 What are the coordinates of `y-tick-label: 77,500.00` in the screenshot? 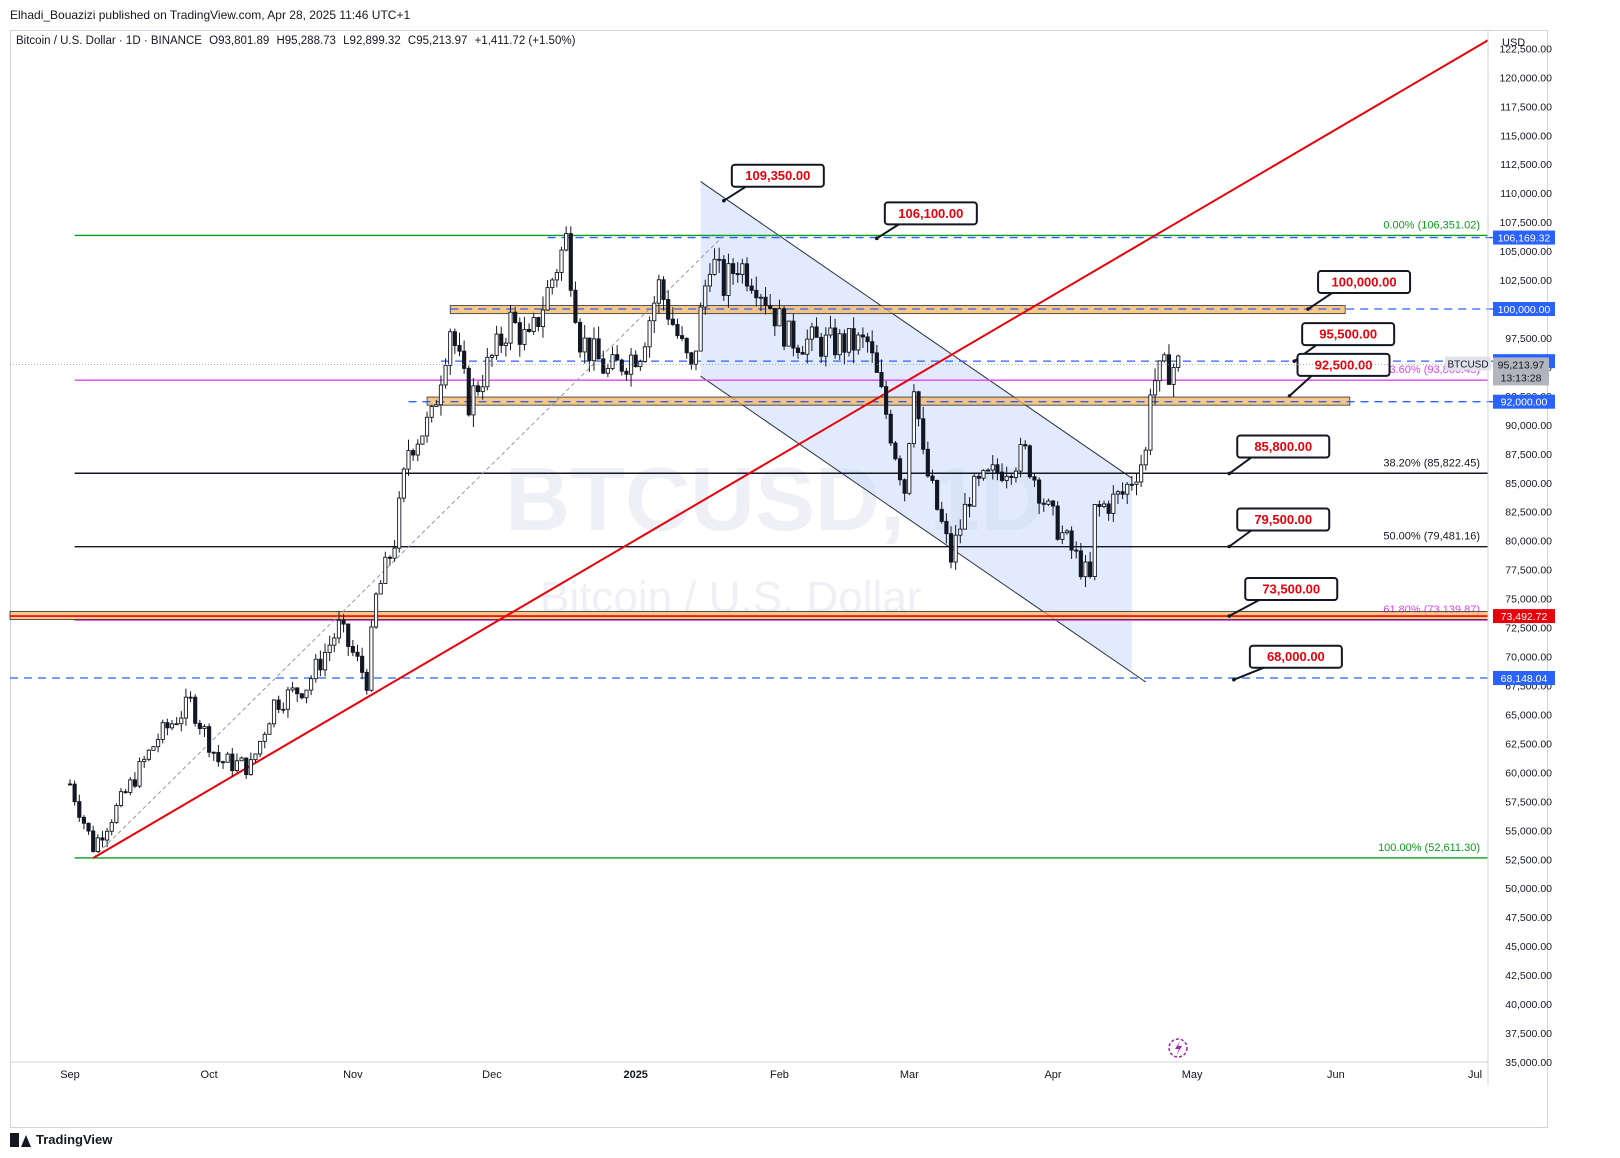 It's located at (1528, 571).